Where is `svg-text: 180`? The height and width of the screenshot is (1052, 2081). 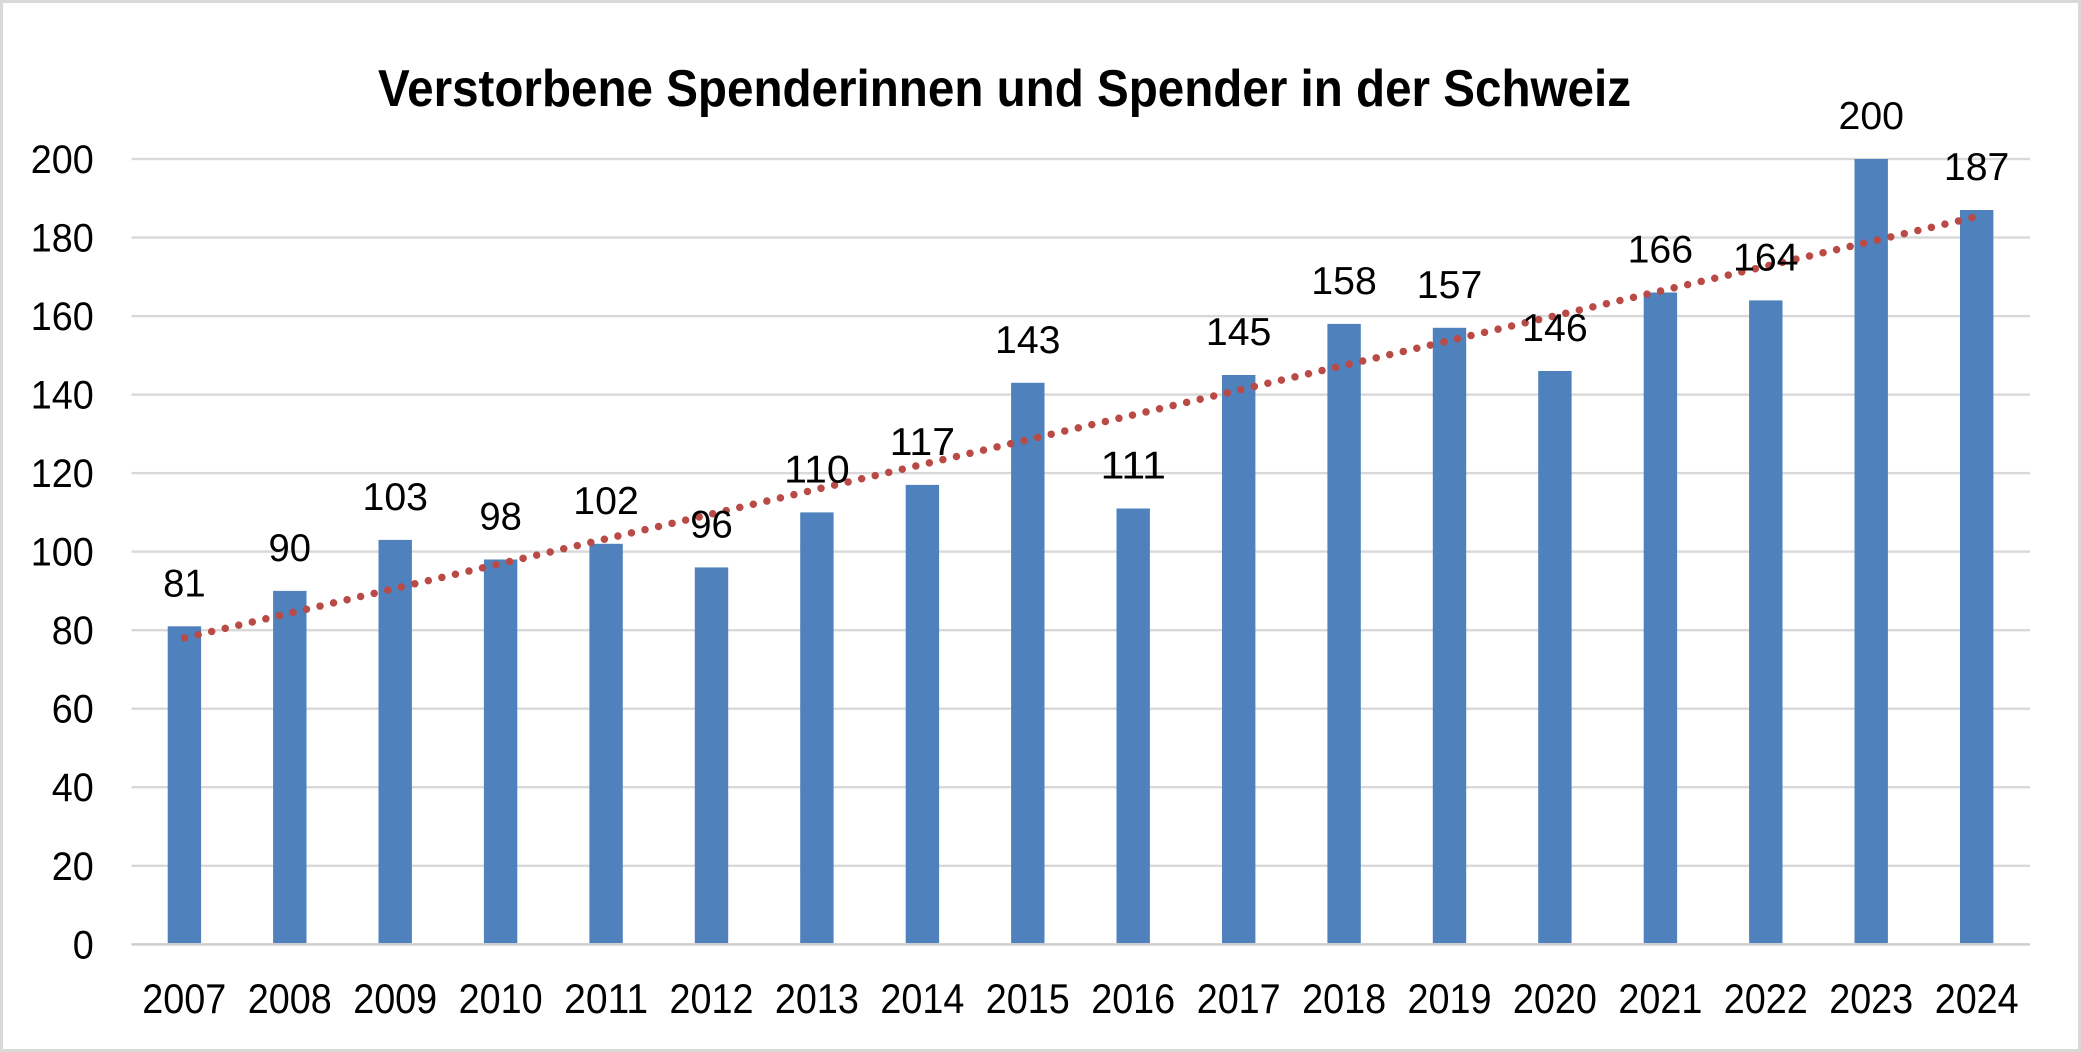 svg-text: 180 is located at coordinates (62, 239).